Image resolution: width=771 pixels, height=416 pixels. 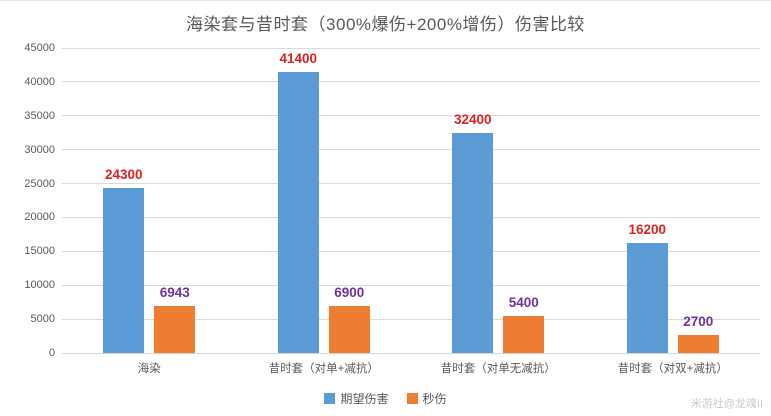 I want to click on bar-series2-group4, so click(x=698, y=343).